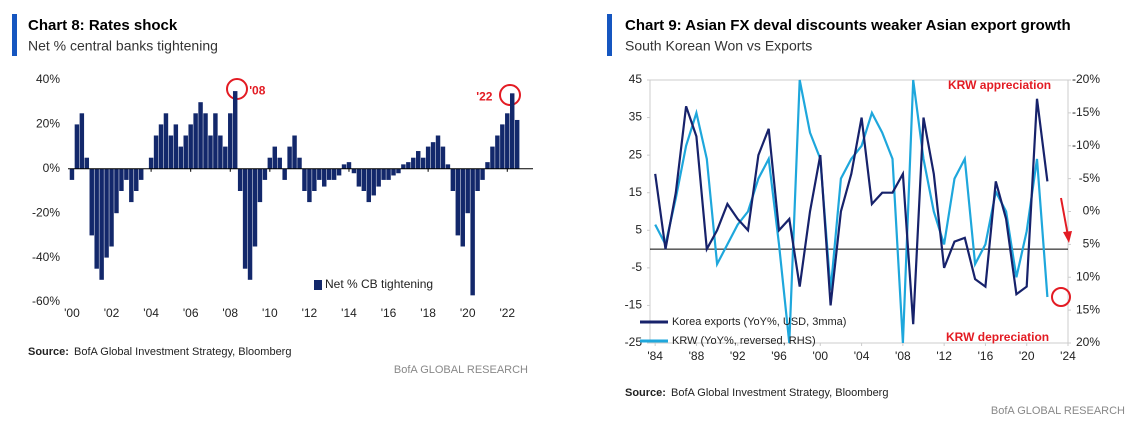  Describe the element at coordinates (718, 46) in the screenshot. I see `chart-subtitle: South Korean Won vs Exports` at that location.